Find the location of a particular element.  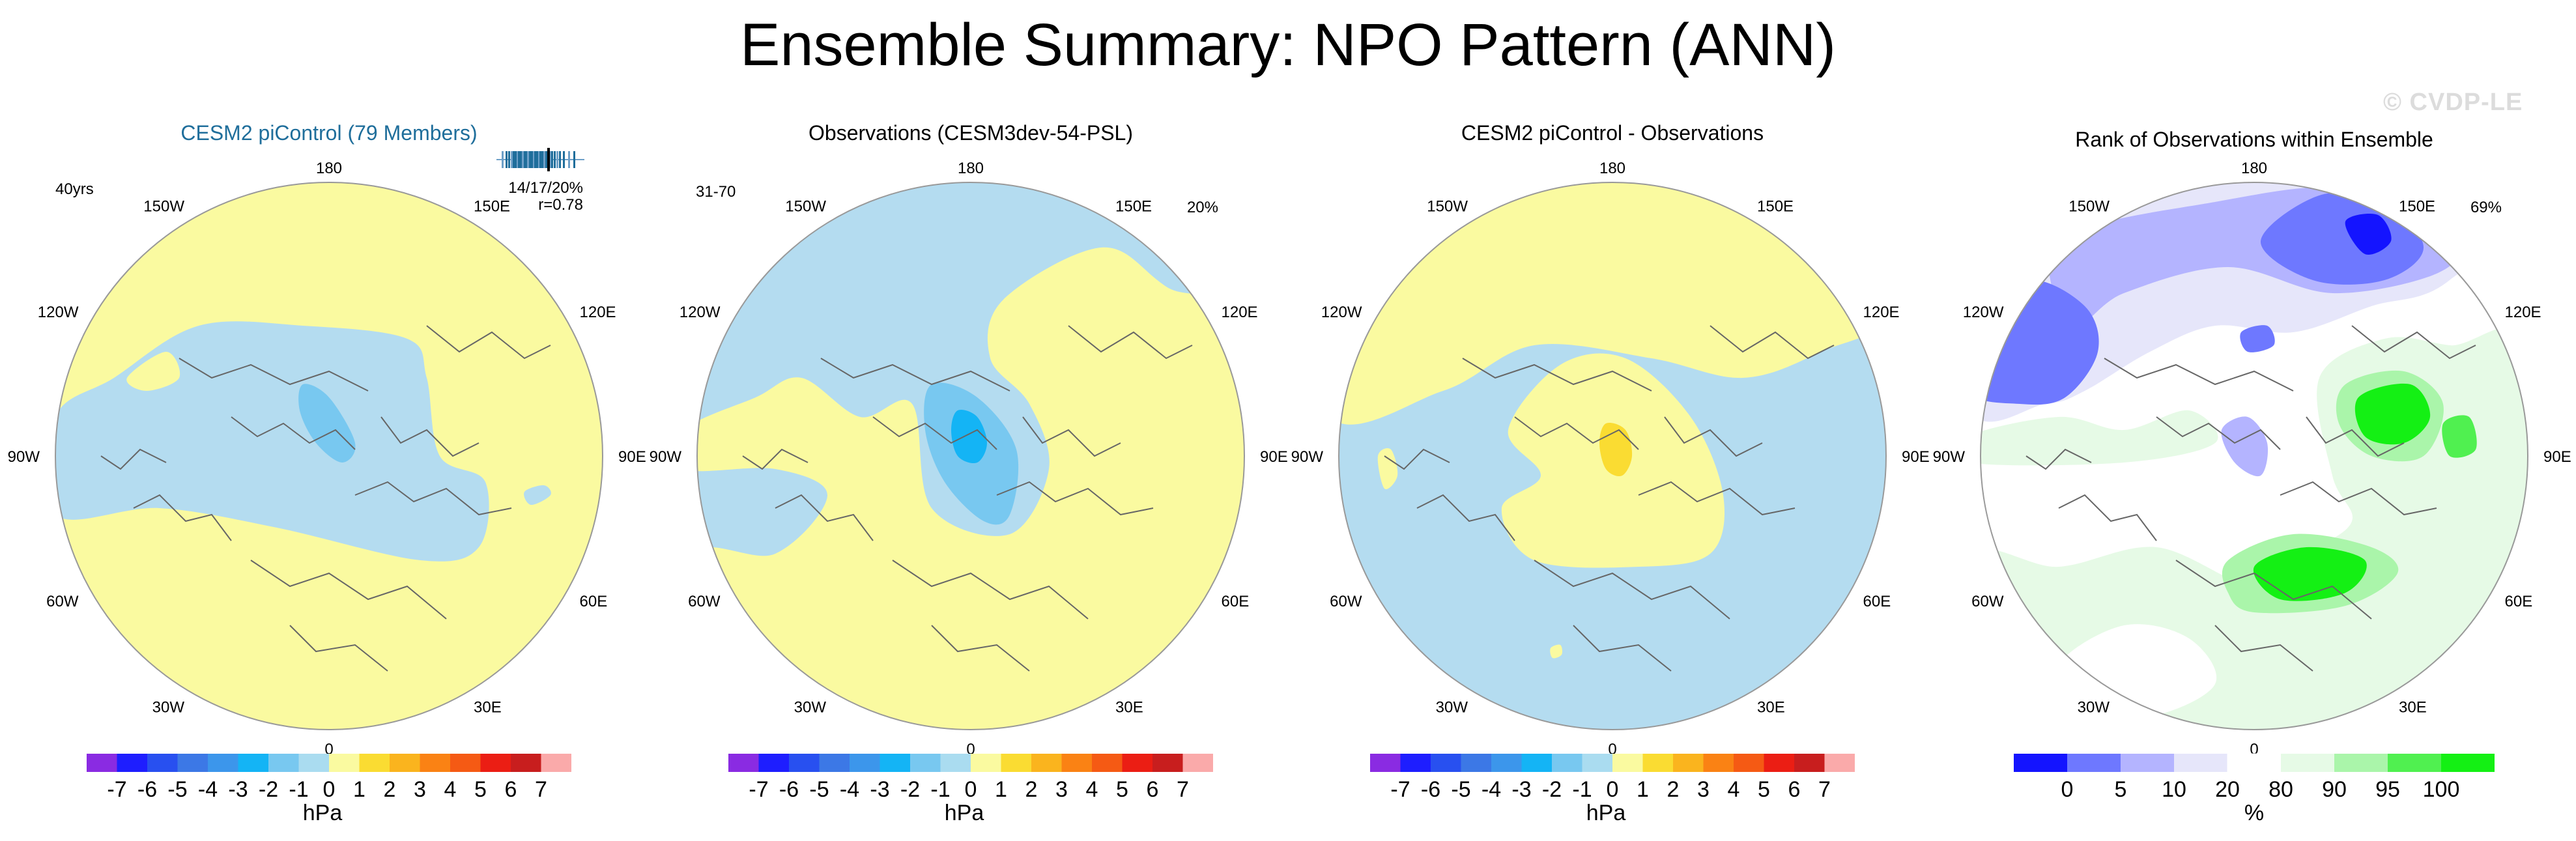

negative-core is located at coordinates (327, 423).